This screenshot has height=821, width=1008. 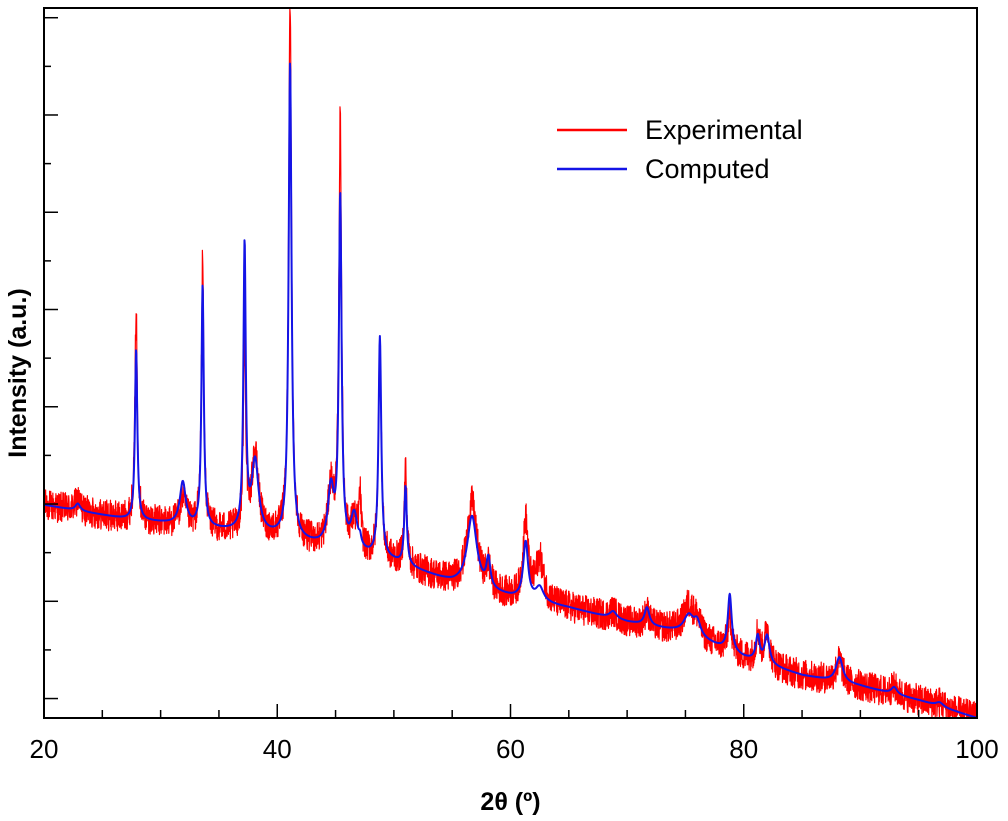 I want to click on x-tick-label: 80, so click(x=743, y=749).